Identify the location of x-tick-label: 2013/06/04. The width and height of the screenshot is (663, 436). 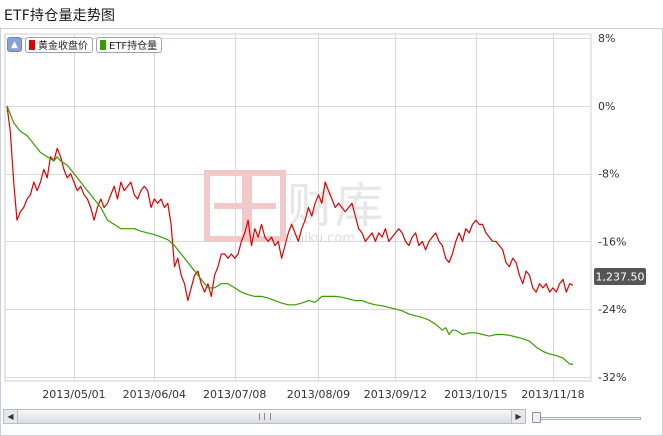
(154, 394).